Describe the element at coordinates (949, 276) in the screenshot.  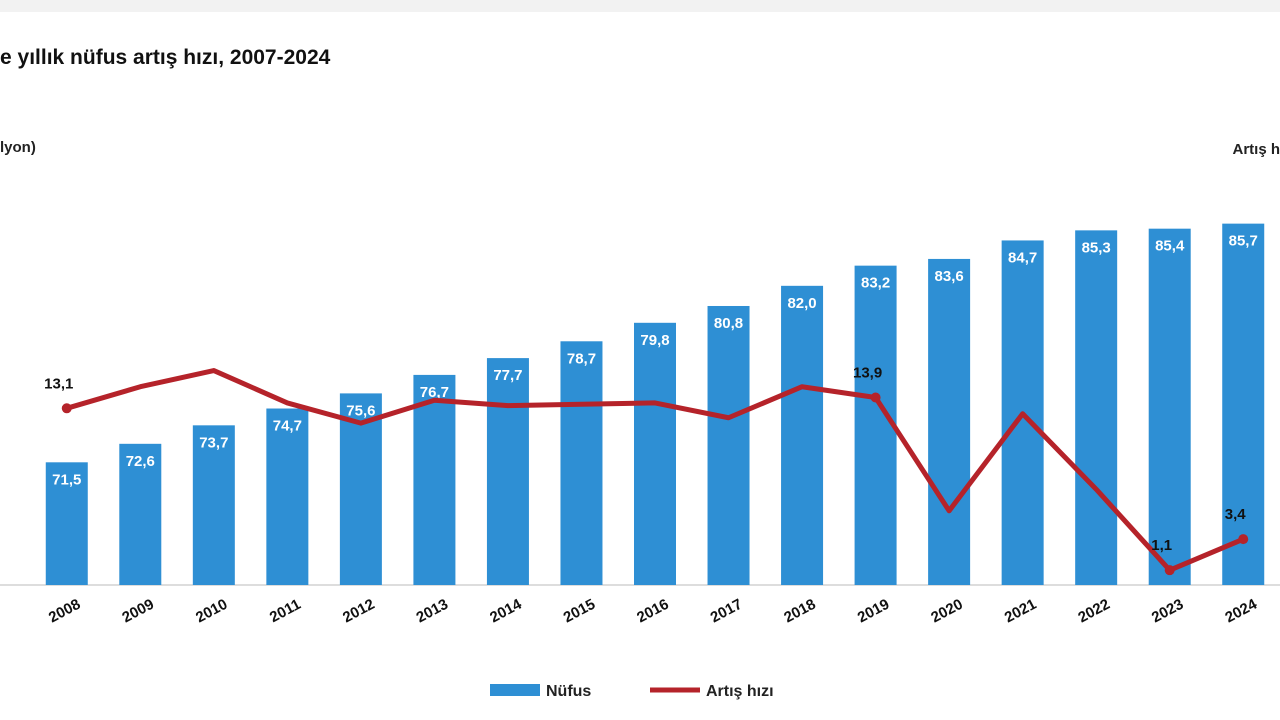
I see `bar-value-label: 83,6` at that location.